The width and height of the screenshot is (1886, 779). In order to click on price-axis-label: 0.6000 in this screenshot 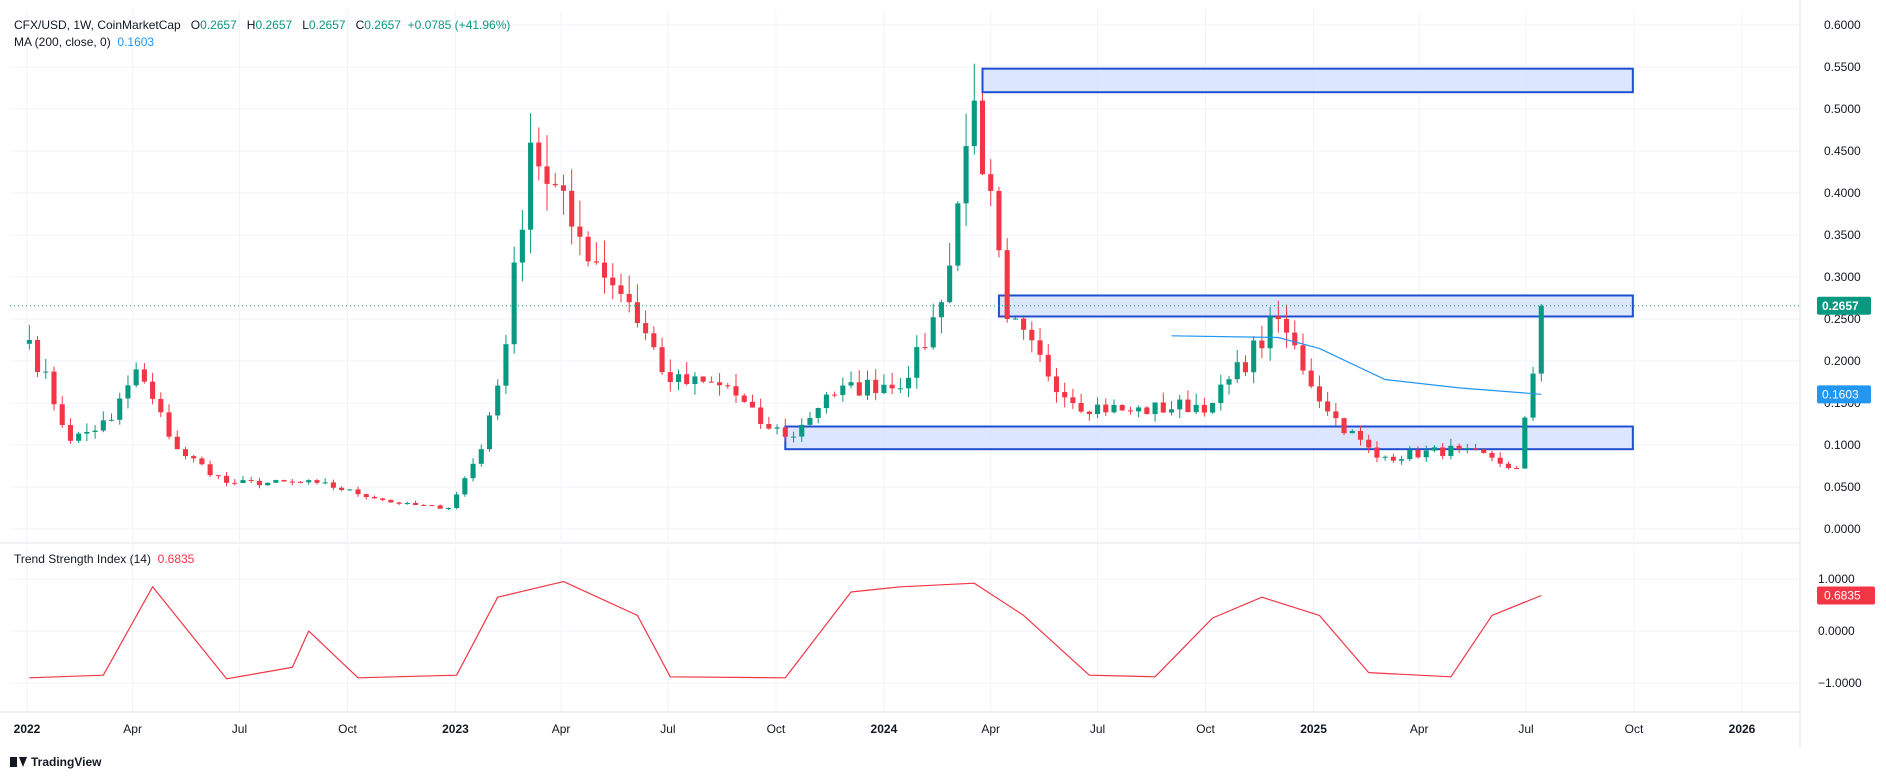, I will do `click(1842, 25)`.